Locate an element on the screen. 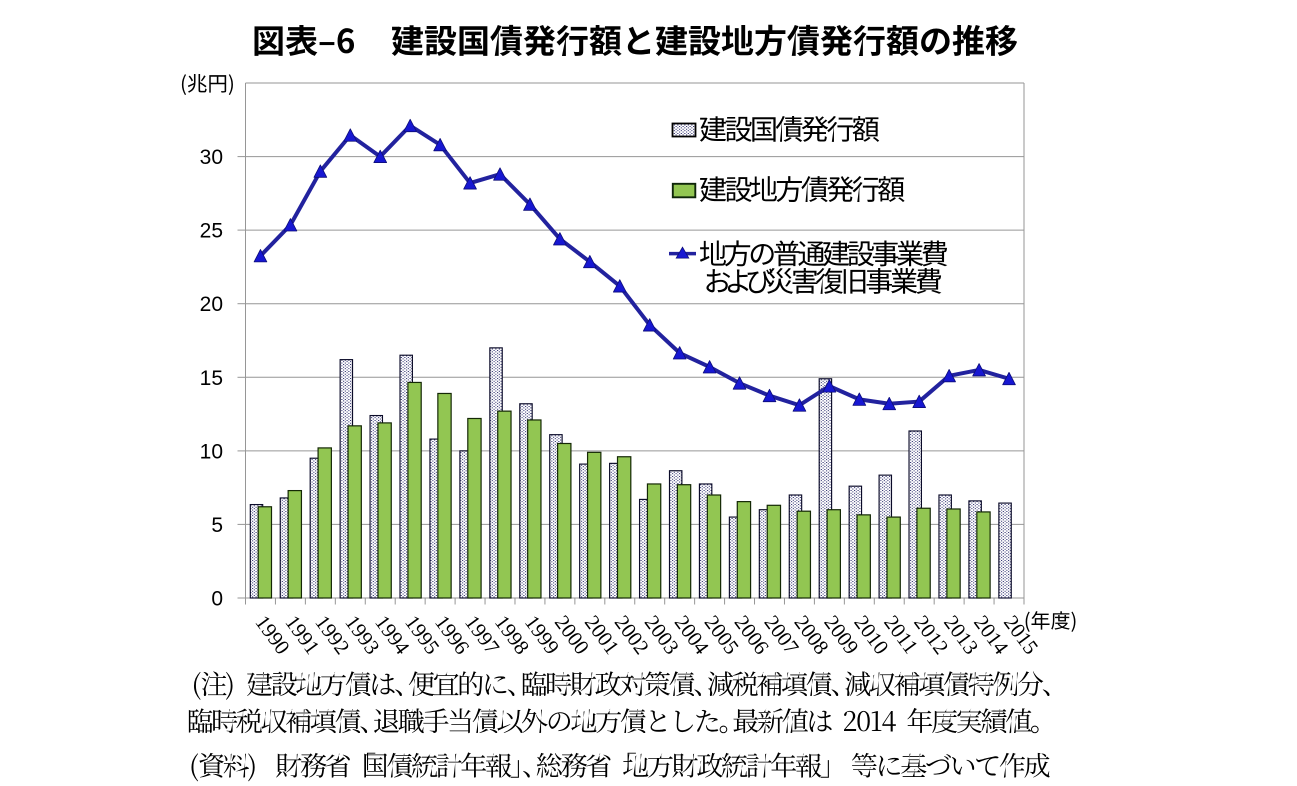  svg-text: 5 is located at coordinates (217, 525).